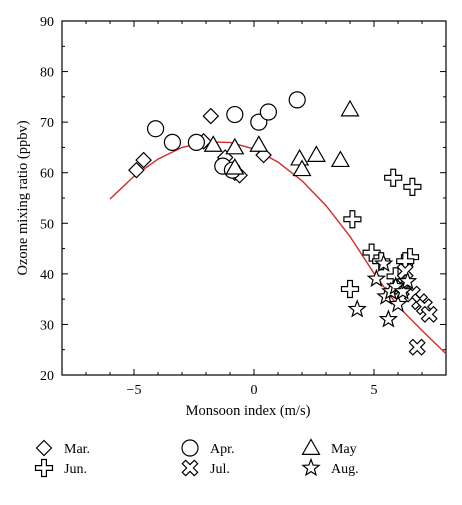  Describe the element at coordinates (47, 73) in the screenshot. I see `y-tick-label: 80` at that location.